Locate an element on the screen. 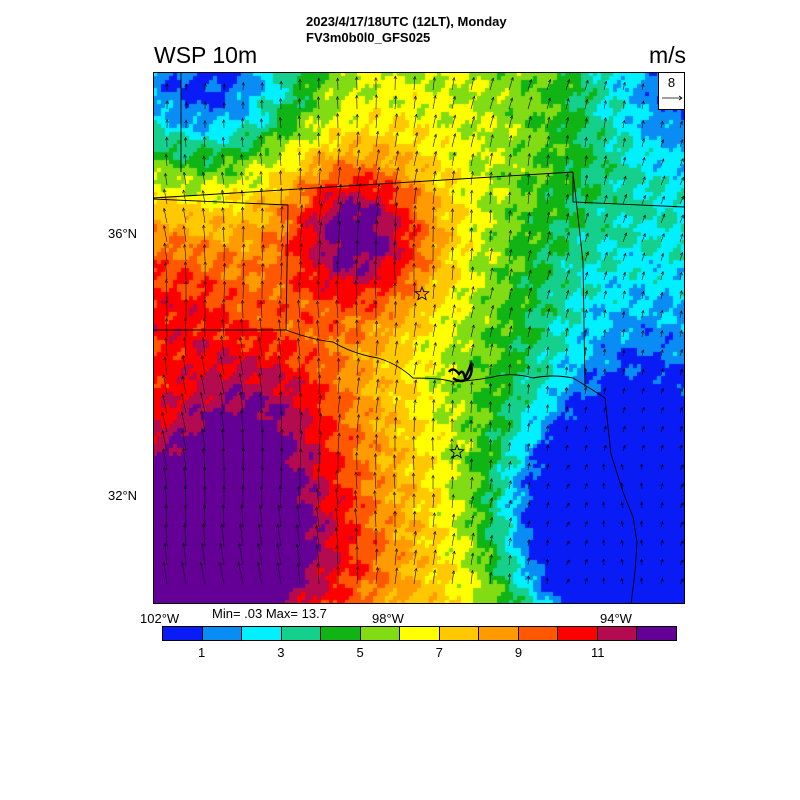 This screenshot has width=800, height=800. lon-label-94w: 94°W is located at coordinates (616, 618).